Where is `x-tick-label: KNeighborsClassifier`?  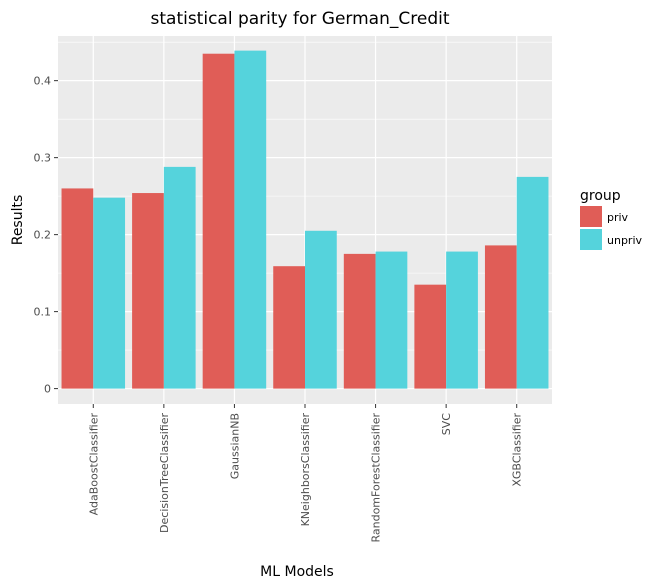
x-tick-label: KNeighborsClassifier is located at coordinates (305, 470).